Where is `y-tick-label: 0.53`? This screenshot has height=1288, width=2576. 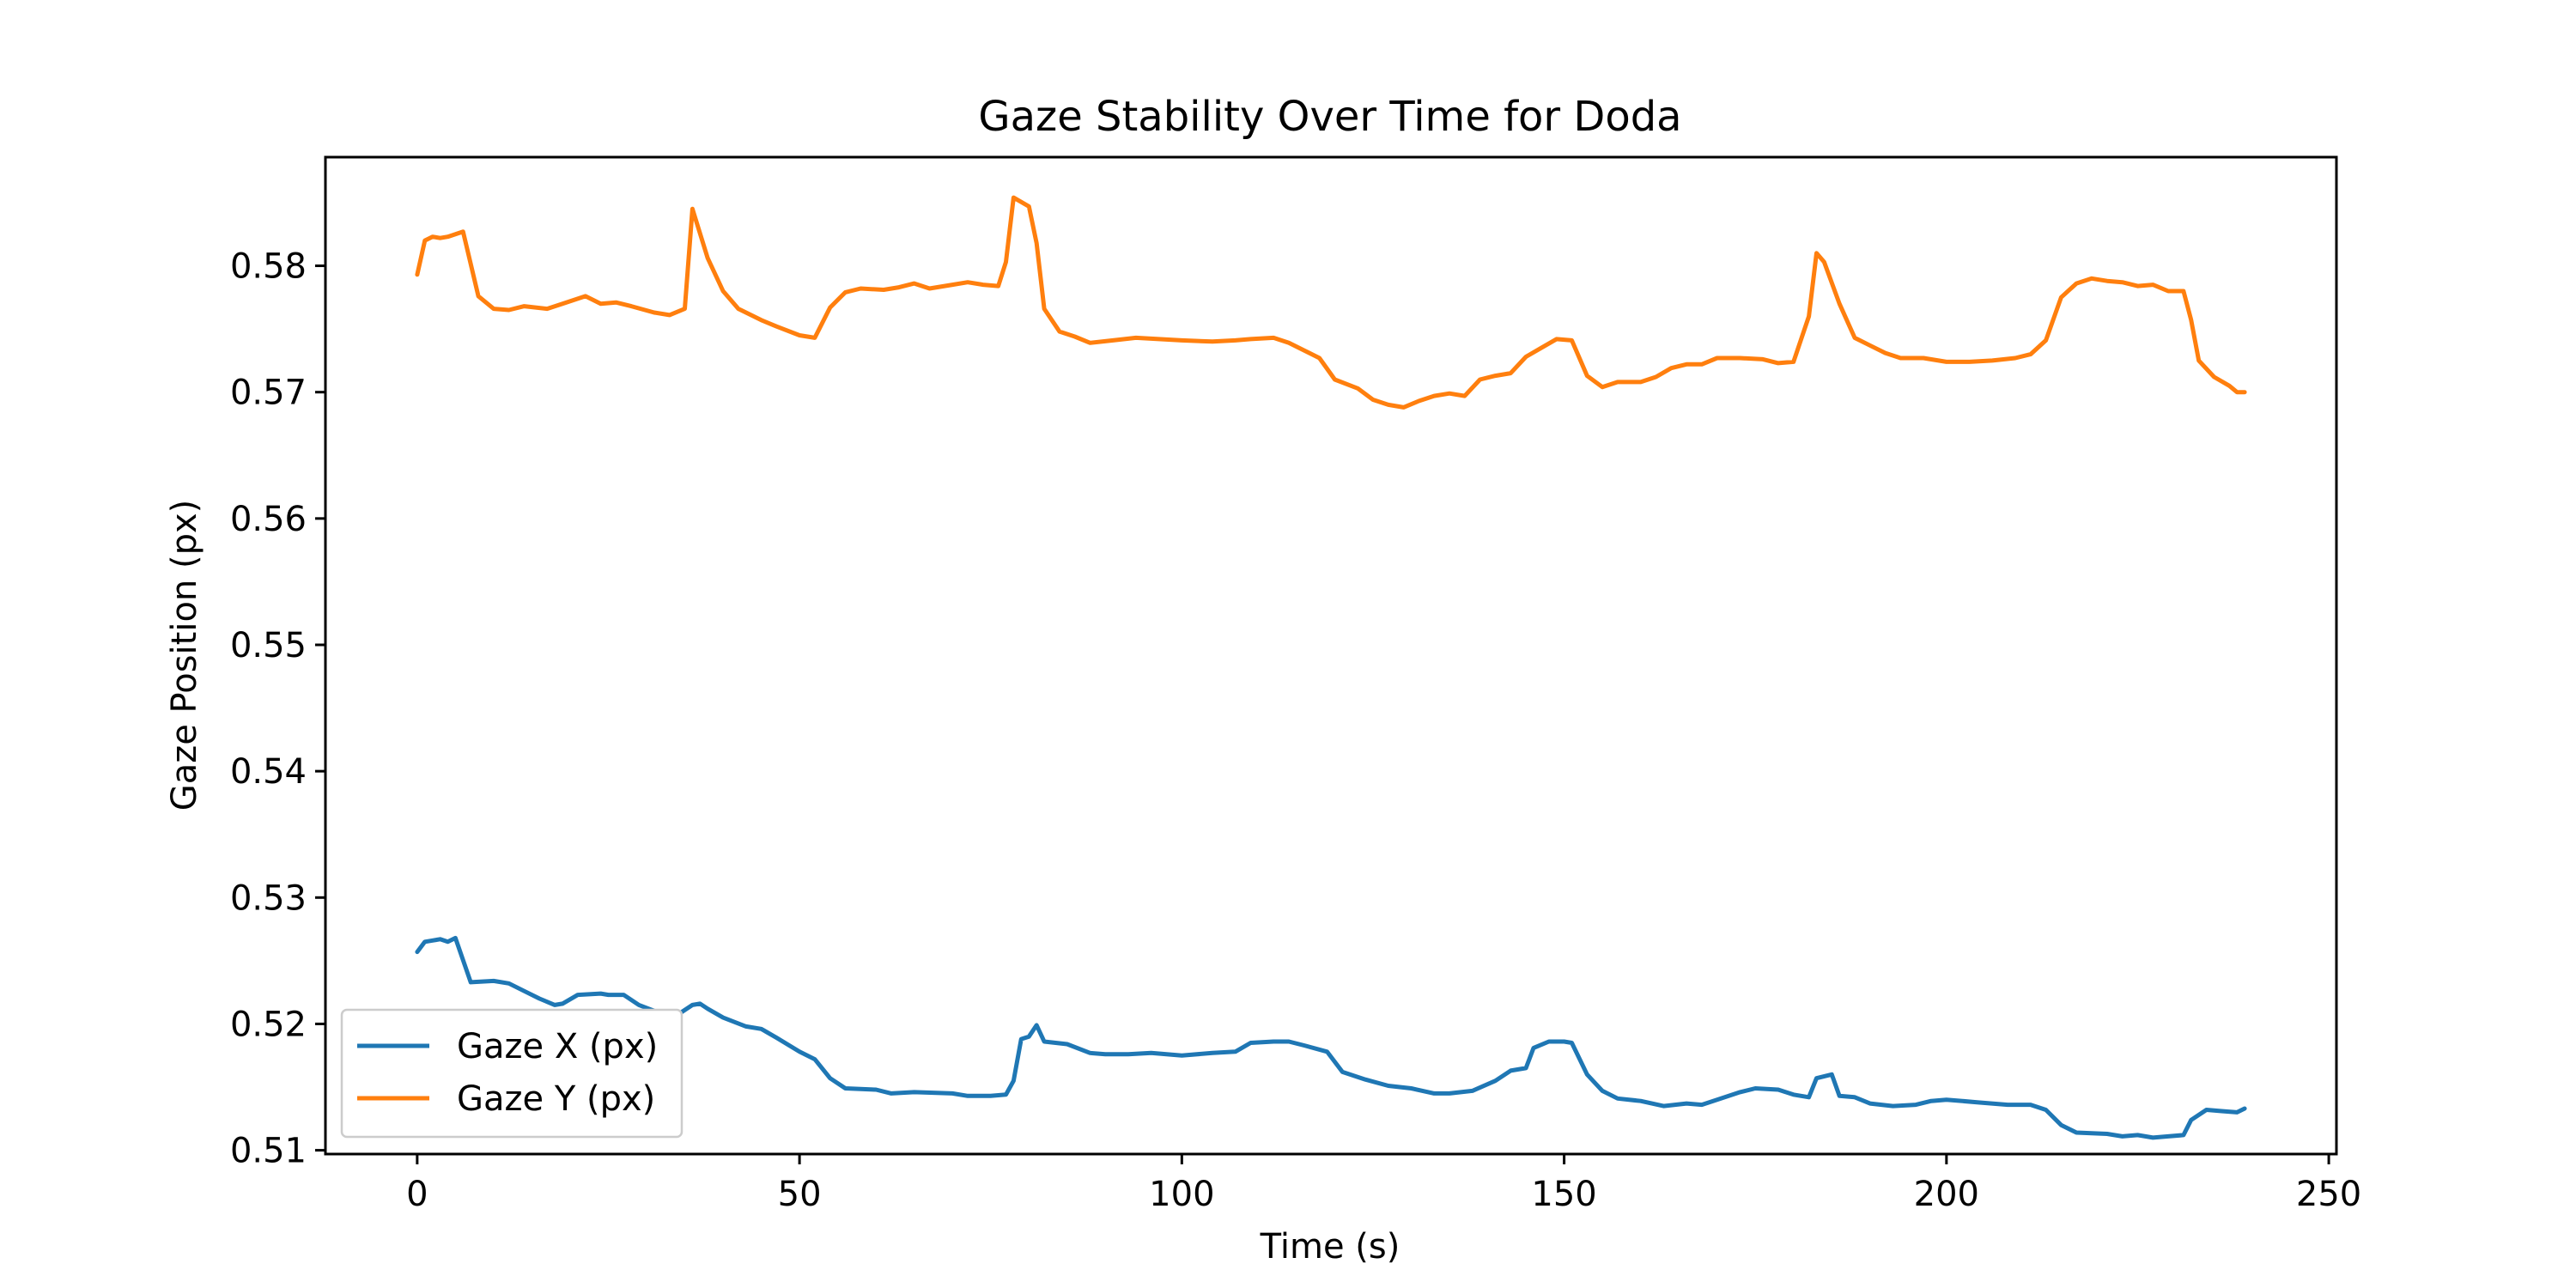 y-tick-label: 0.53 is located at coordinates (269, 898).